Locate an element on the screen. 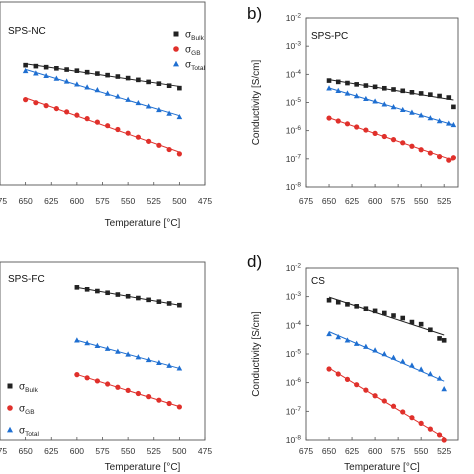  y-tick-label: 10⁻⁵ is located at coordinates (294, 354).